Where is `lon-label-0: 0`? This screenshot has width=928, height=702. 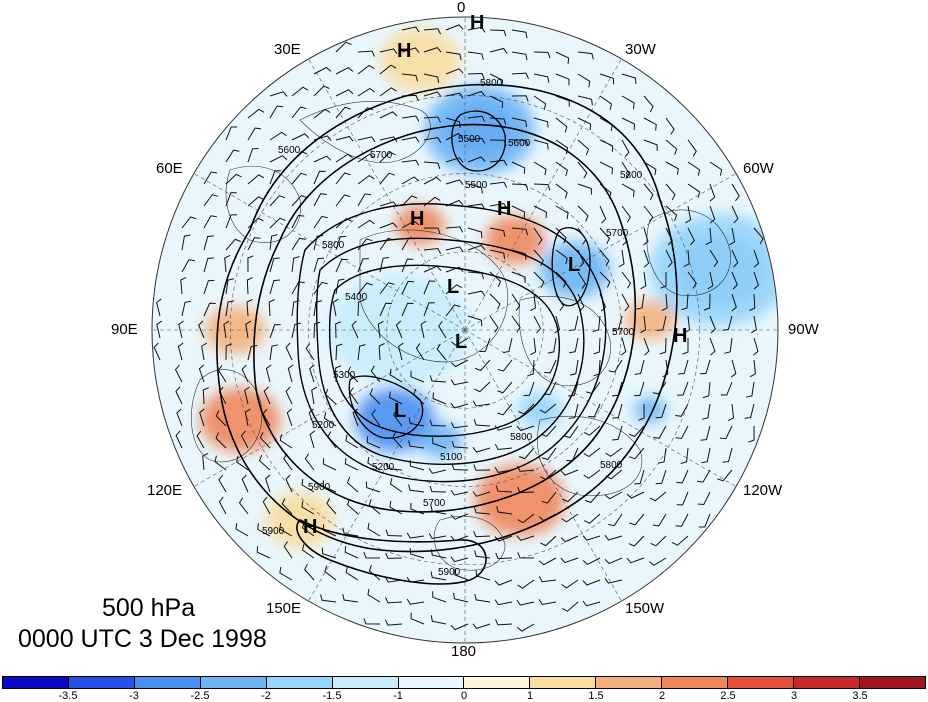
lon-label-0: 0 is located at coordinates (461, 8).